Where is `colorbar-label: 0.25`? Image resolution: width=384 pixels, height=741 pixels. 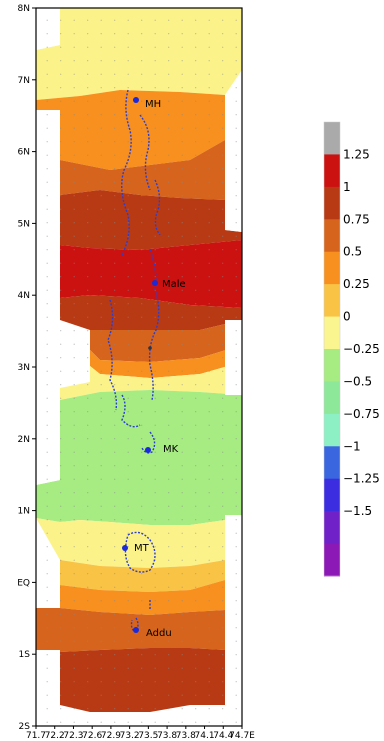 colorbar-label: 0.25 is located at coordinates (356, 284).